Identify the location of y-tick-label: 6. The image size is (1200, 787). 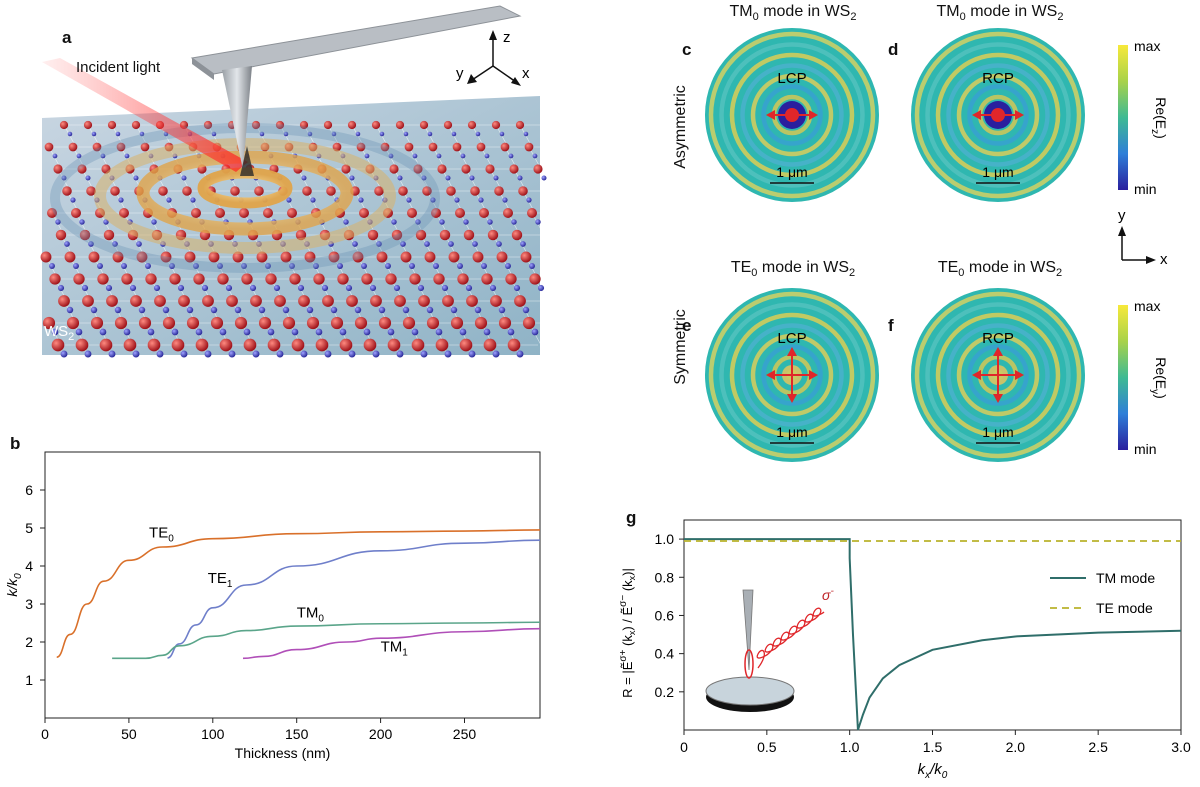
(29, 490).